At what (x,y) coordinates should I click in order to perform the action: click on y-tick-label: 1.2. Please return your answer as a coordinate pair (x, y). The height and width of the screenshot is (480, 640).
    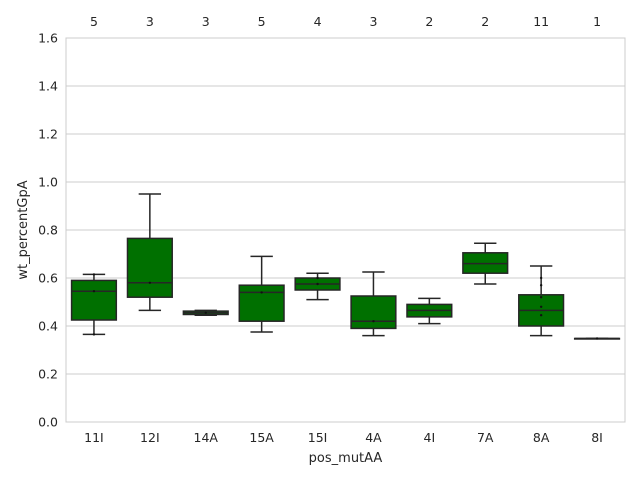
    Looking at the image, I should click on (48, 134).